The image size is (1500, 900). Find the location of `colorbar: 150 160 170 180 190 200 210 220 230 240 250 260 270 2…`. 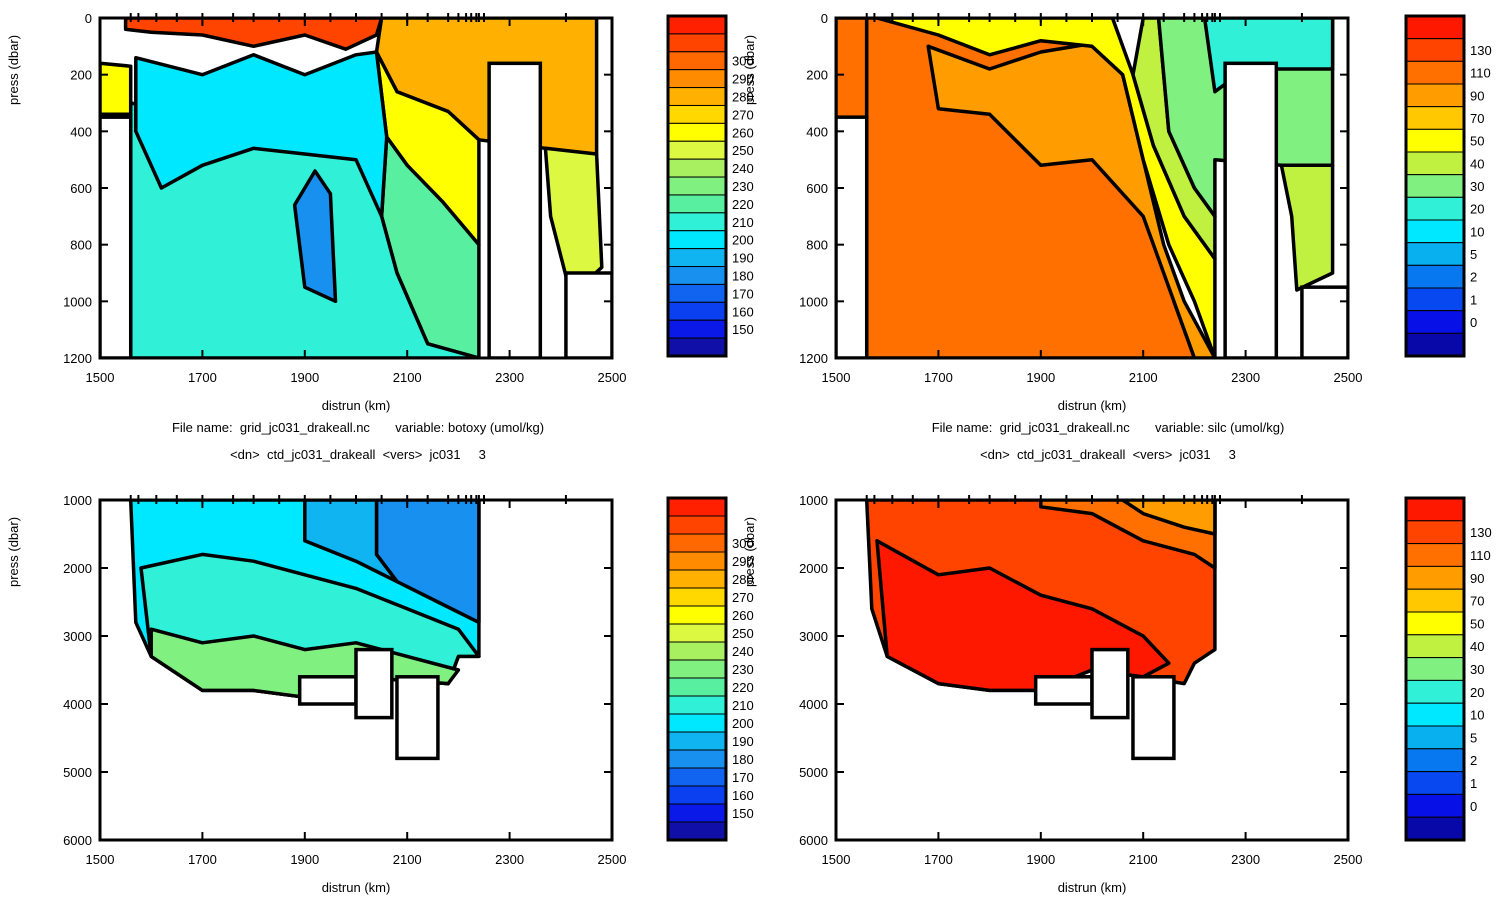

colorbar: 150 160 170 180 190 200 210 220 230 240 250 260 270 2… is located at coordinates (710, 669).